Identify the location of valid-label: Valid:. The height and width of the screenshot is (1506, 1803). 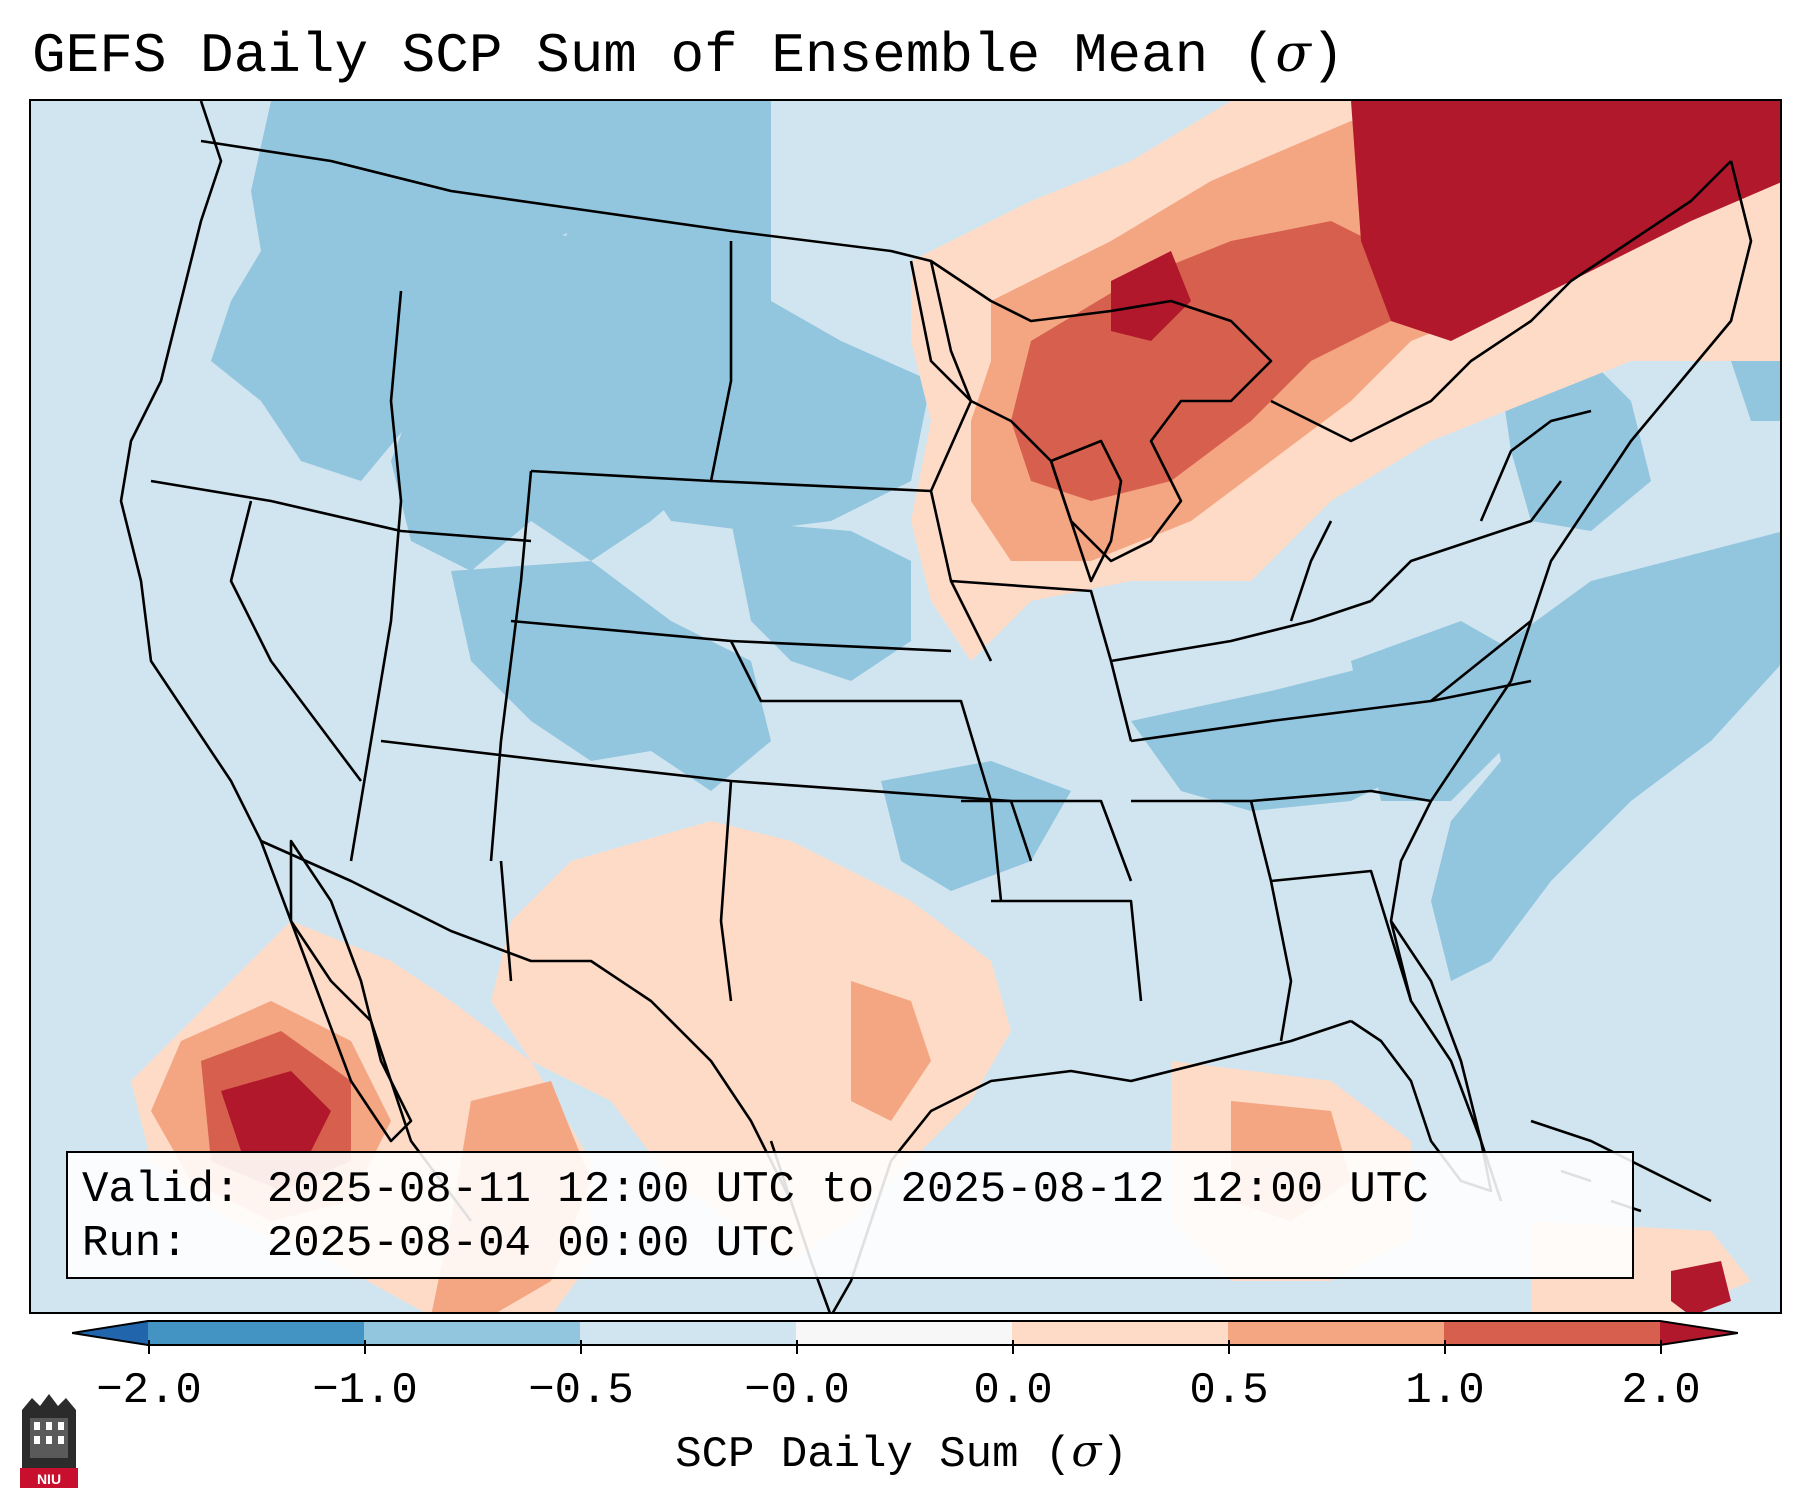
(161, 1190).